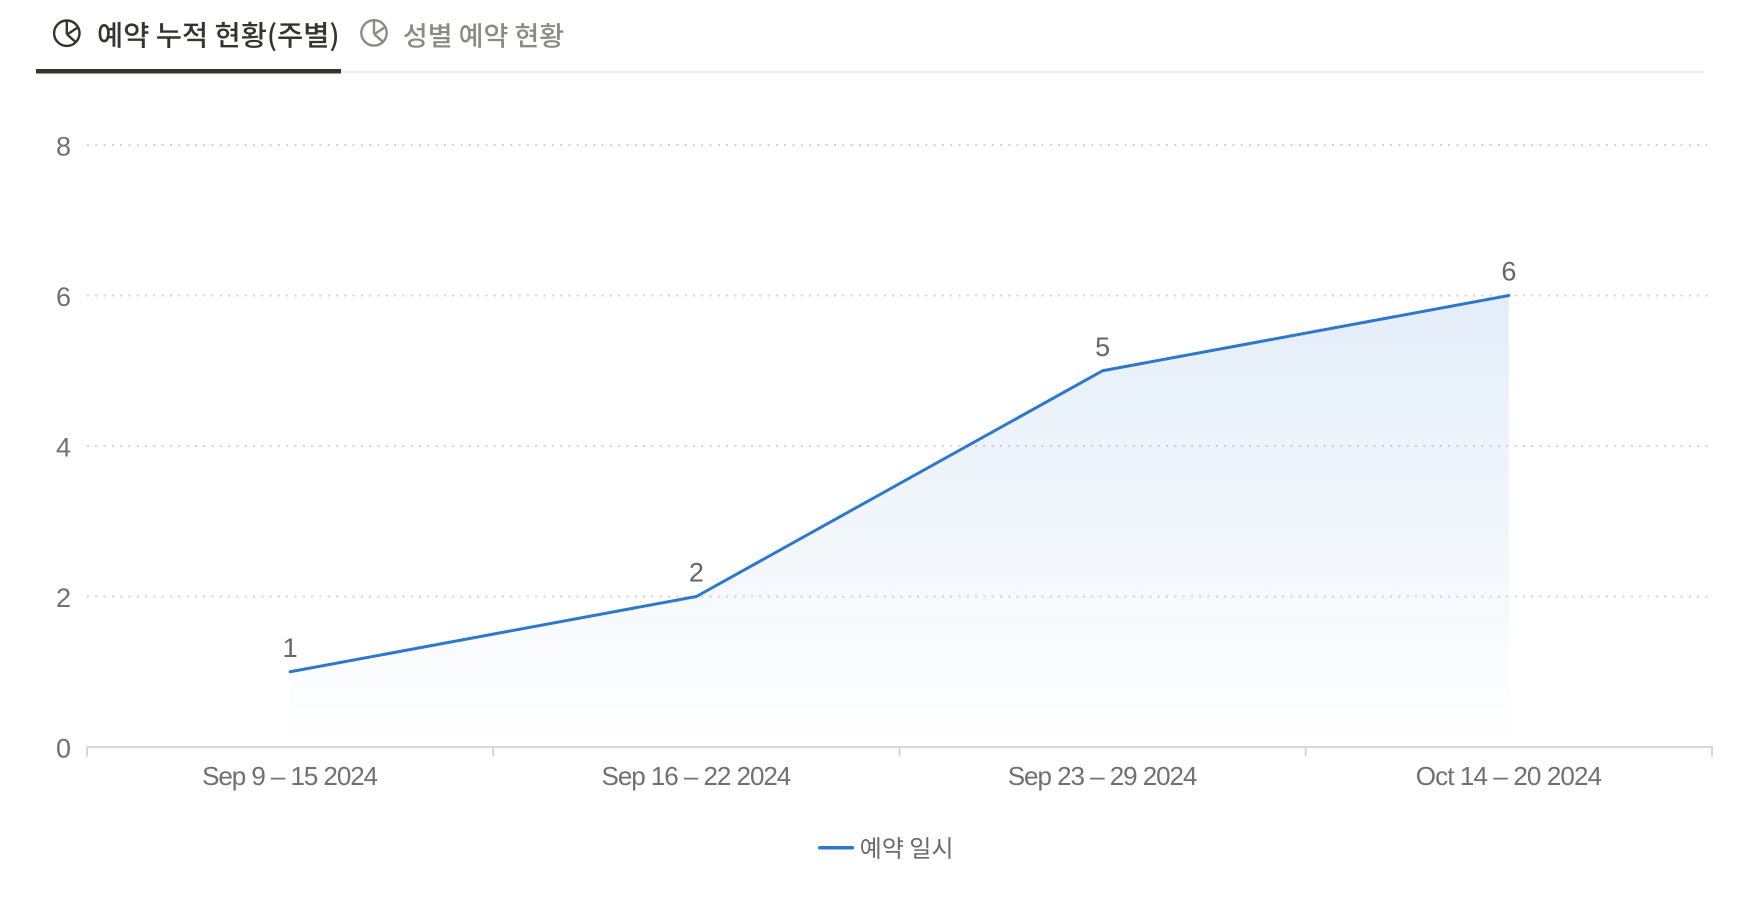  I want to click on svg-text: 1, so click(290, 648).